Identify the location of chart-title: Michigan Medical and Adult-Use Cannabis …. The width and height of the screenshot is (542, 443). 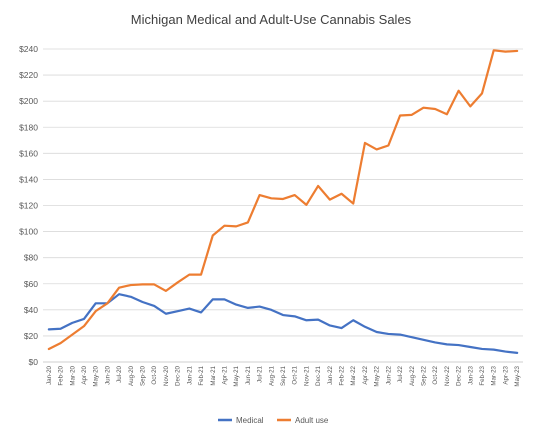
(271, 19).